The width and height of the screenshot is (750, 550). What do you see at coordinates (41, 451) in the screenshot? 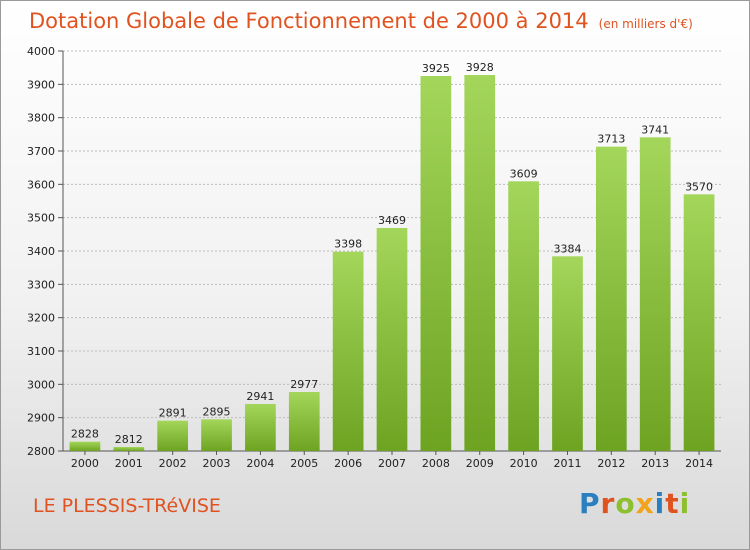
I see `y-tick-label: 2800` at bounding box center [41, 451].